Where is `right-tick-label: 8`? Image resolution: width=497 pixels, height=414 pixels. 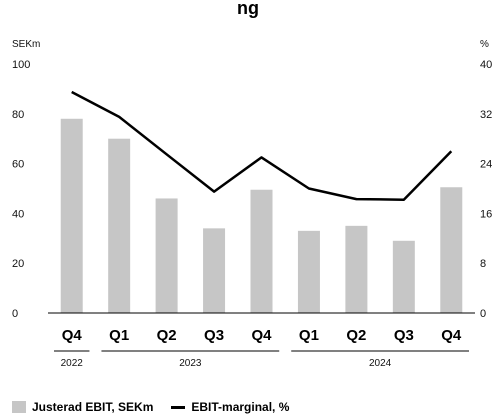 right-tick-label: 8 is located at coordinates (483, 264).